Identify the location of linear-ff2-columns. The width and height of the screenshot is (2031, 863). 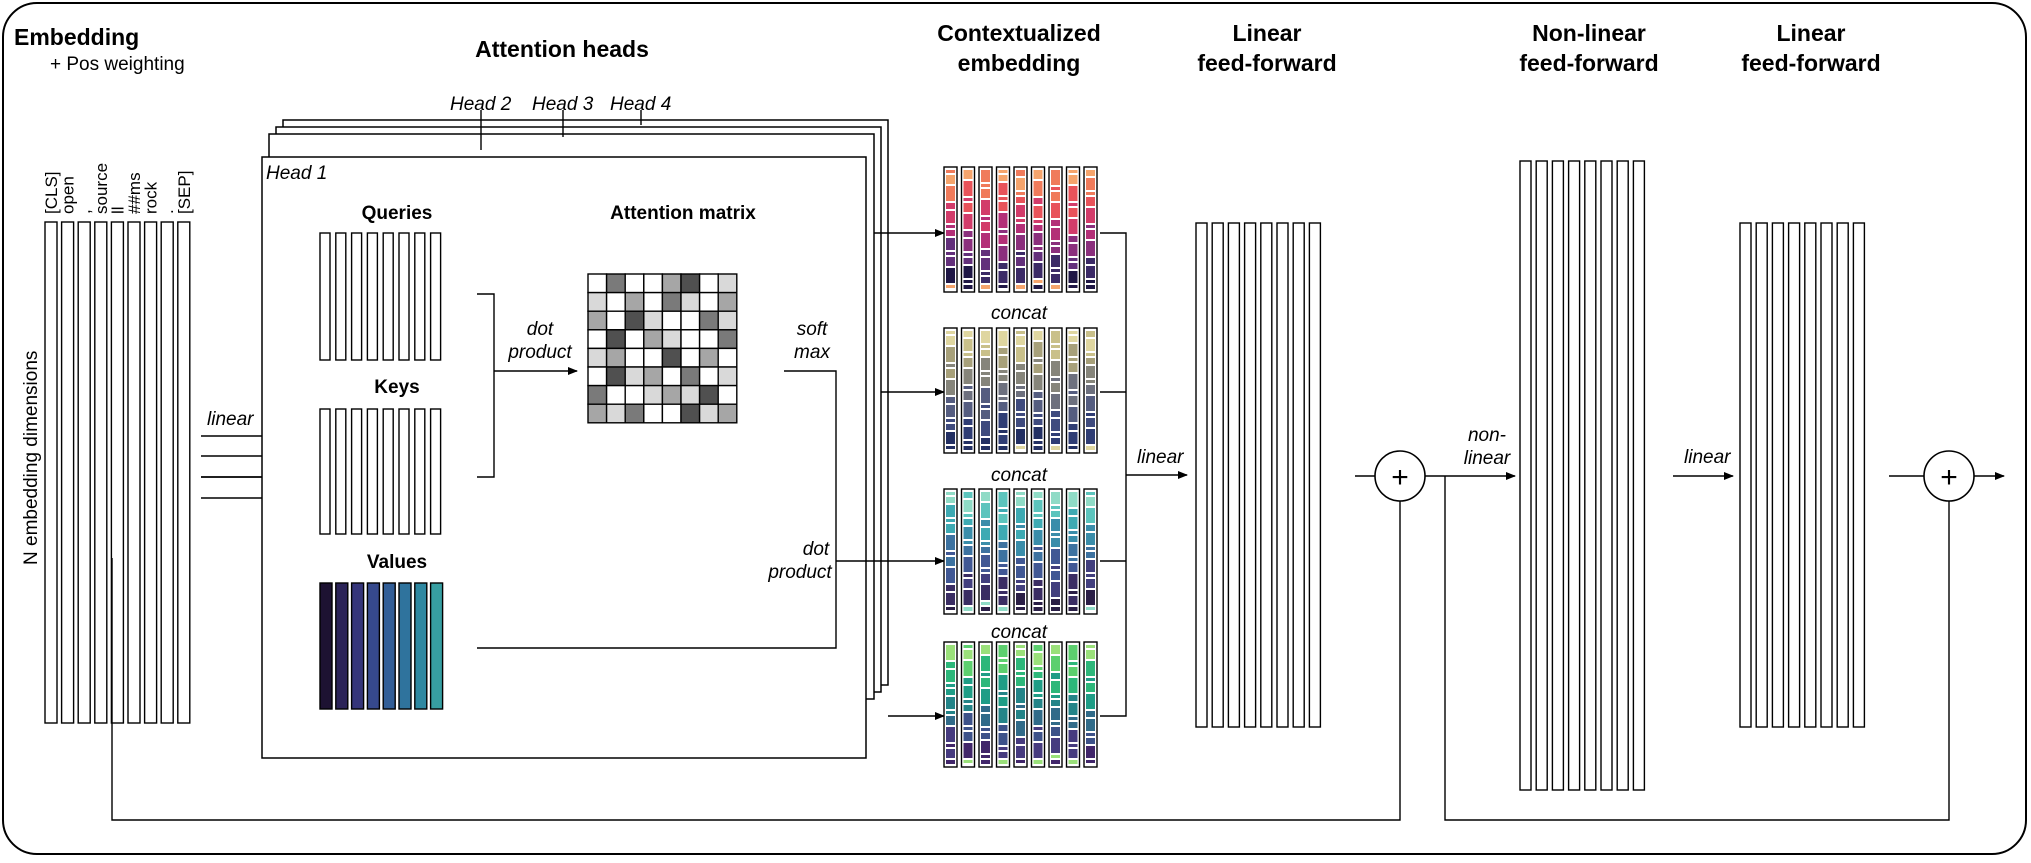
(1802, 475).